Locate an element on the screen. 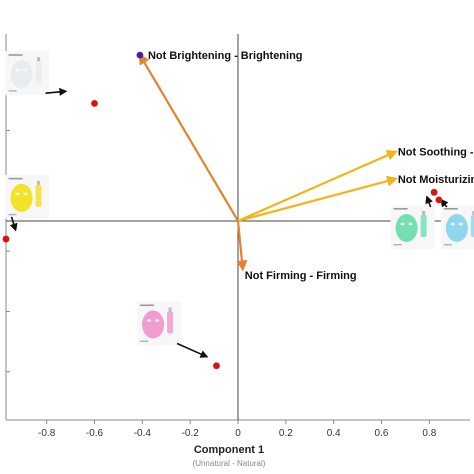 This screenshot has width=474, height=474. x-tick-label: 0 is located at coordinates (238, 433).